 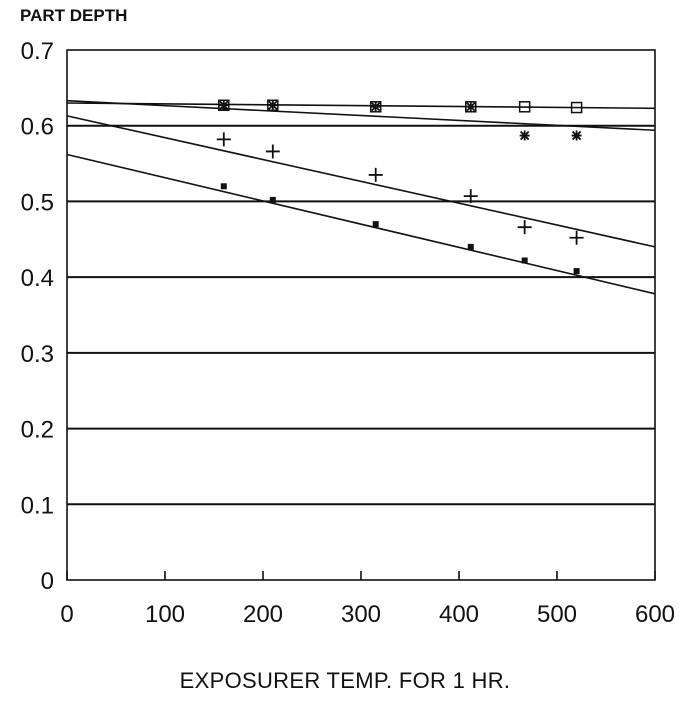 I want to click on y-tick-label: 0.1, so click(x=37, y=505).